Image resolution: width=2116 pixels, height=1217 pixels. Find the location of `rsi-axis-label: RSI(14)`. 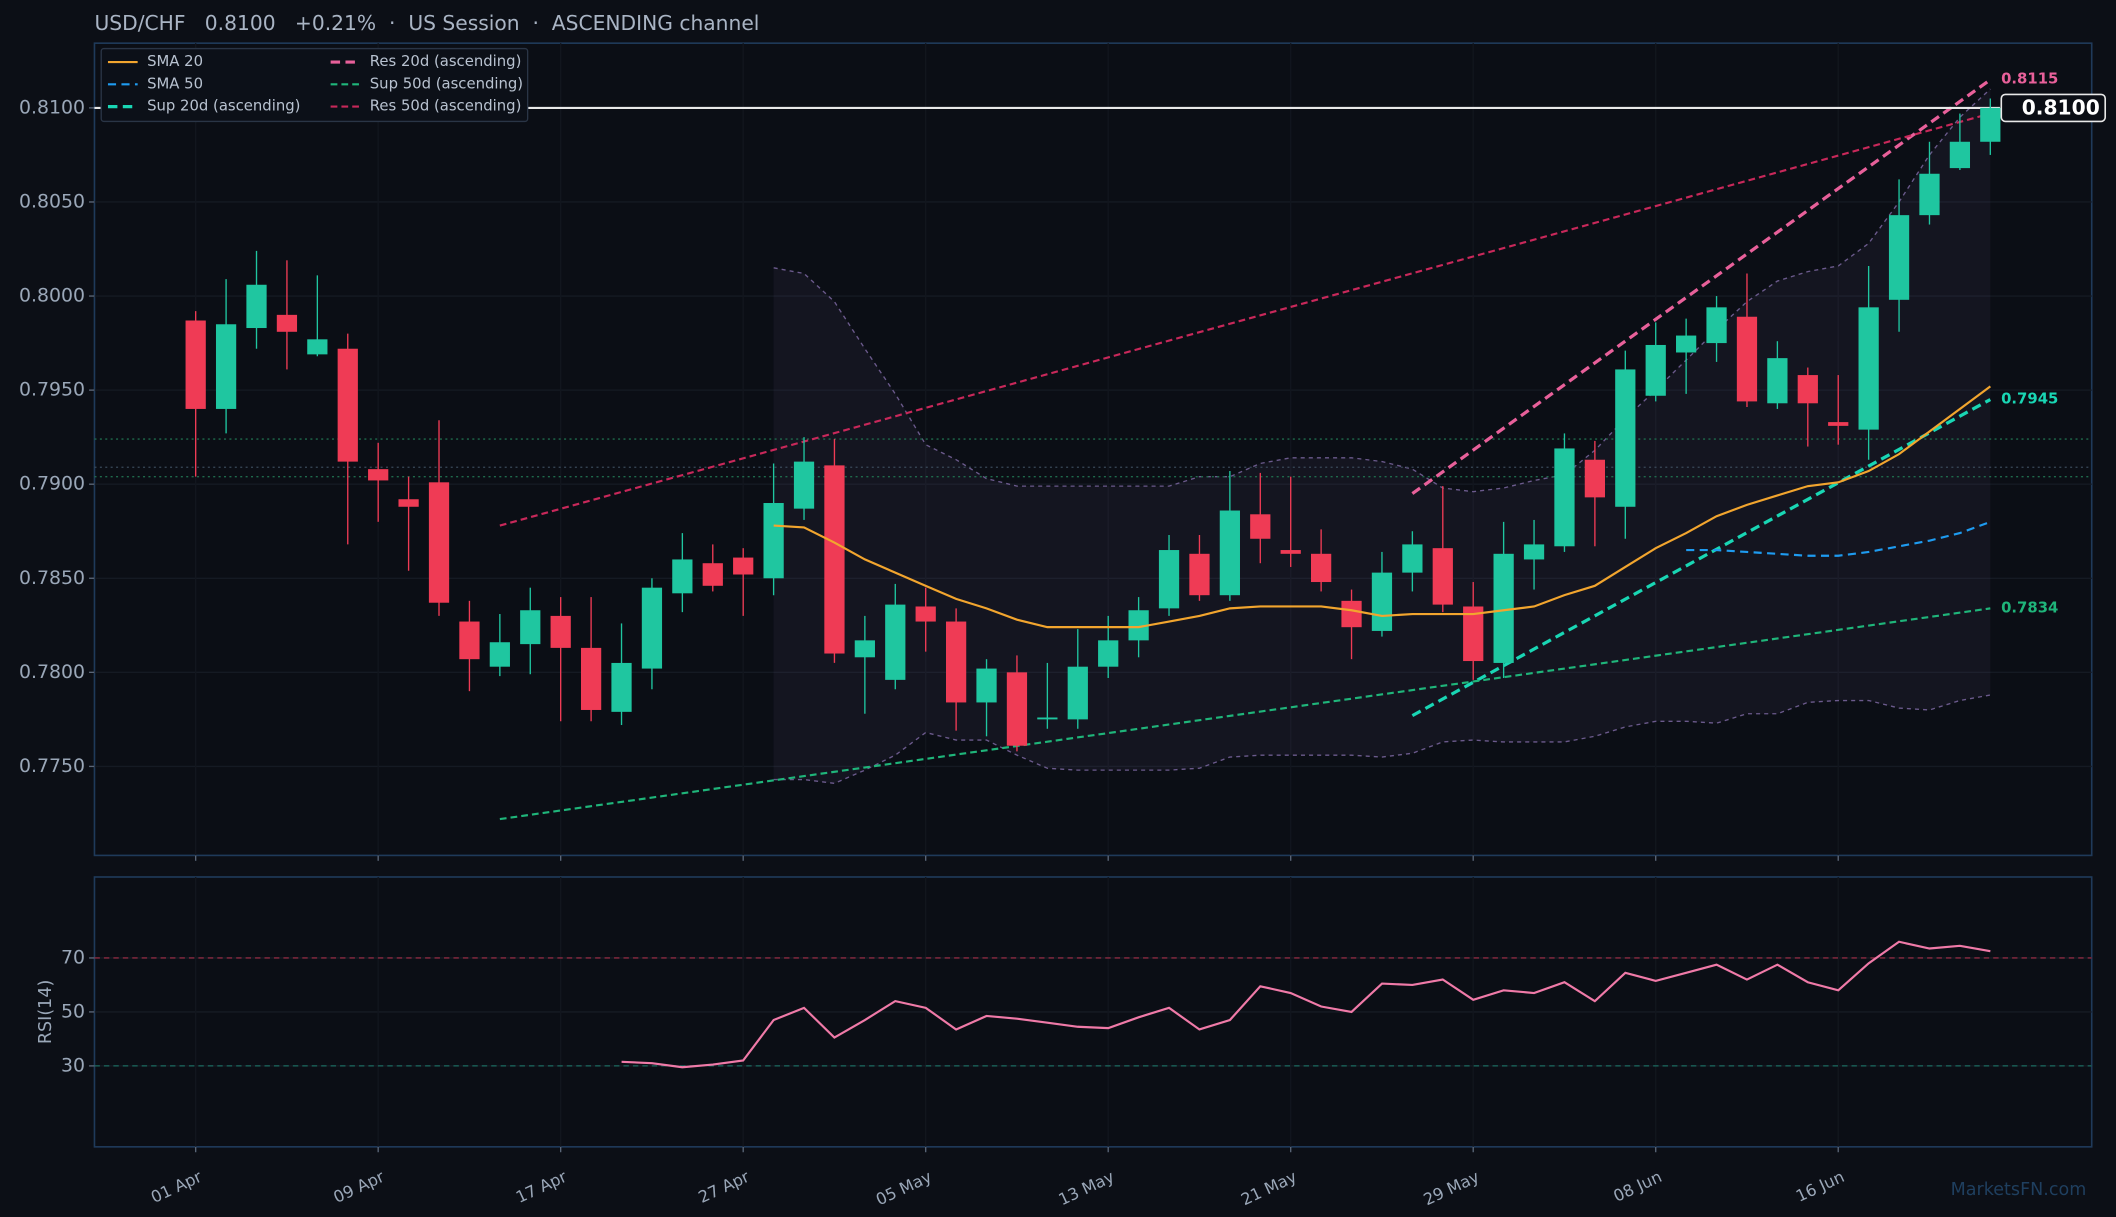

rsi-axis-label: RSI(14) is located at coordinates (46, 1012).